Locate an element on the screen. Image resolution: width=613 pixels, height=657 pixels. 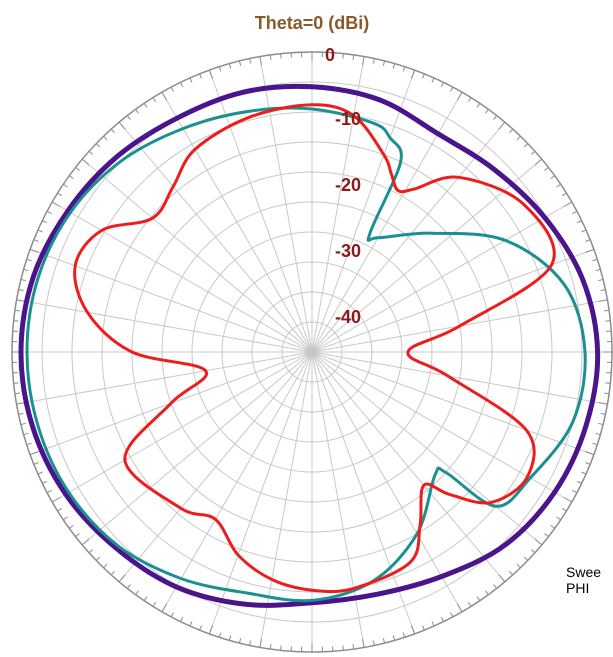
radial-label-minus-20: -20 is located at coordinates (348, 185).